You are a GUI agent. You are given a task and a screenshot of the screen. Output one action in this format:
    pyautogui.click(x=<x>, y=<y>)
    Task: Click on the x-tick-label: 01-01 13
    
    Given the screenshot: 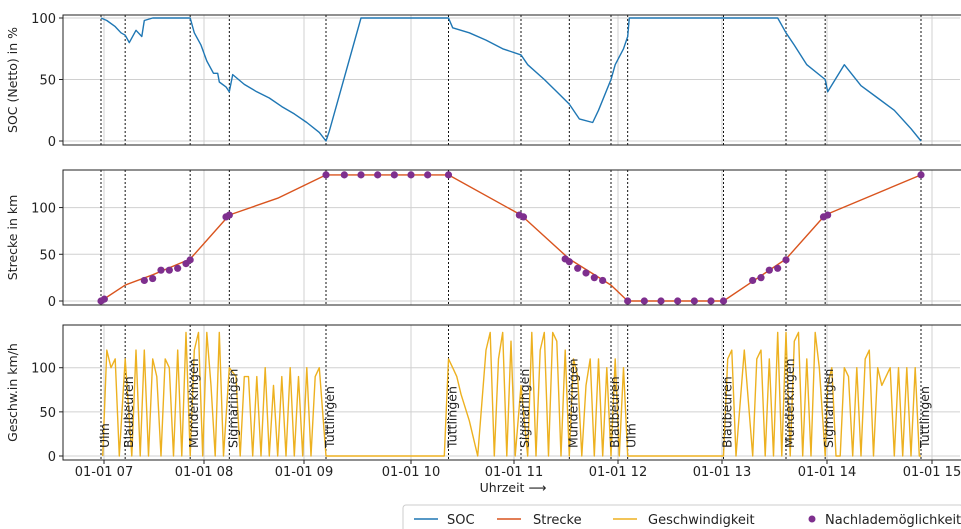 What is the action you would take?
    pyautogui.click(x=722, y=472)
    